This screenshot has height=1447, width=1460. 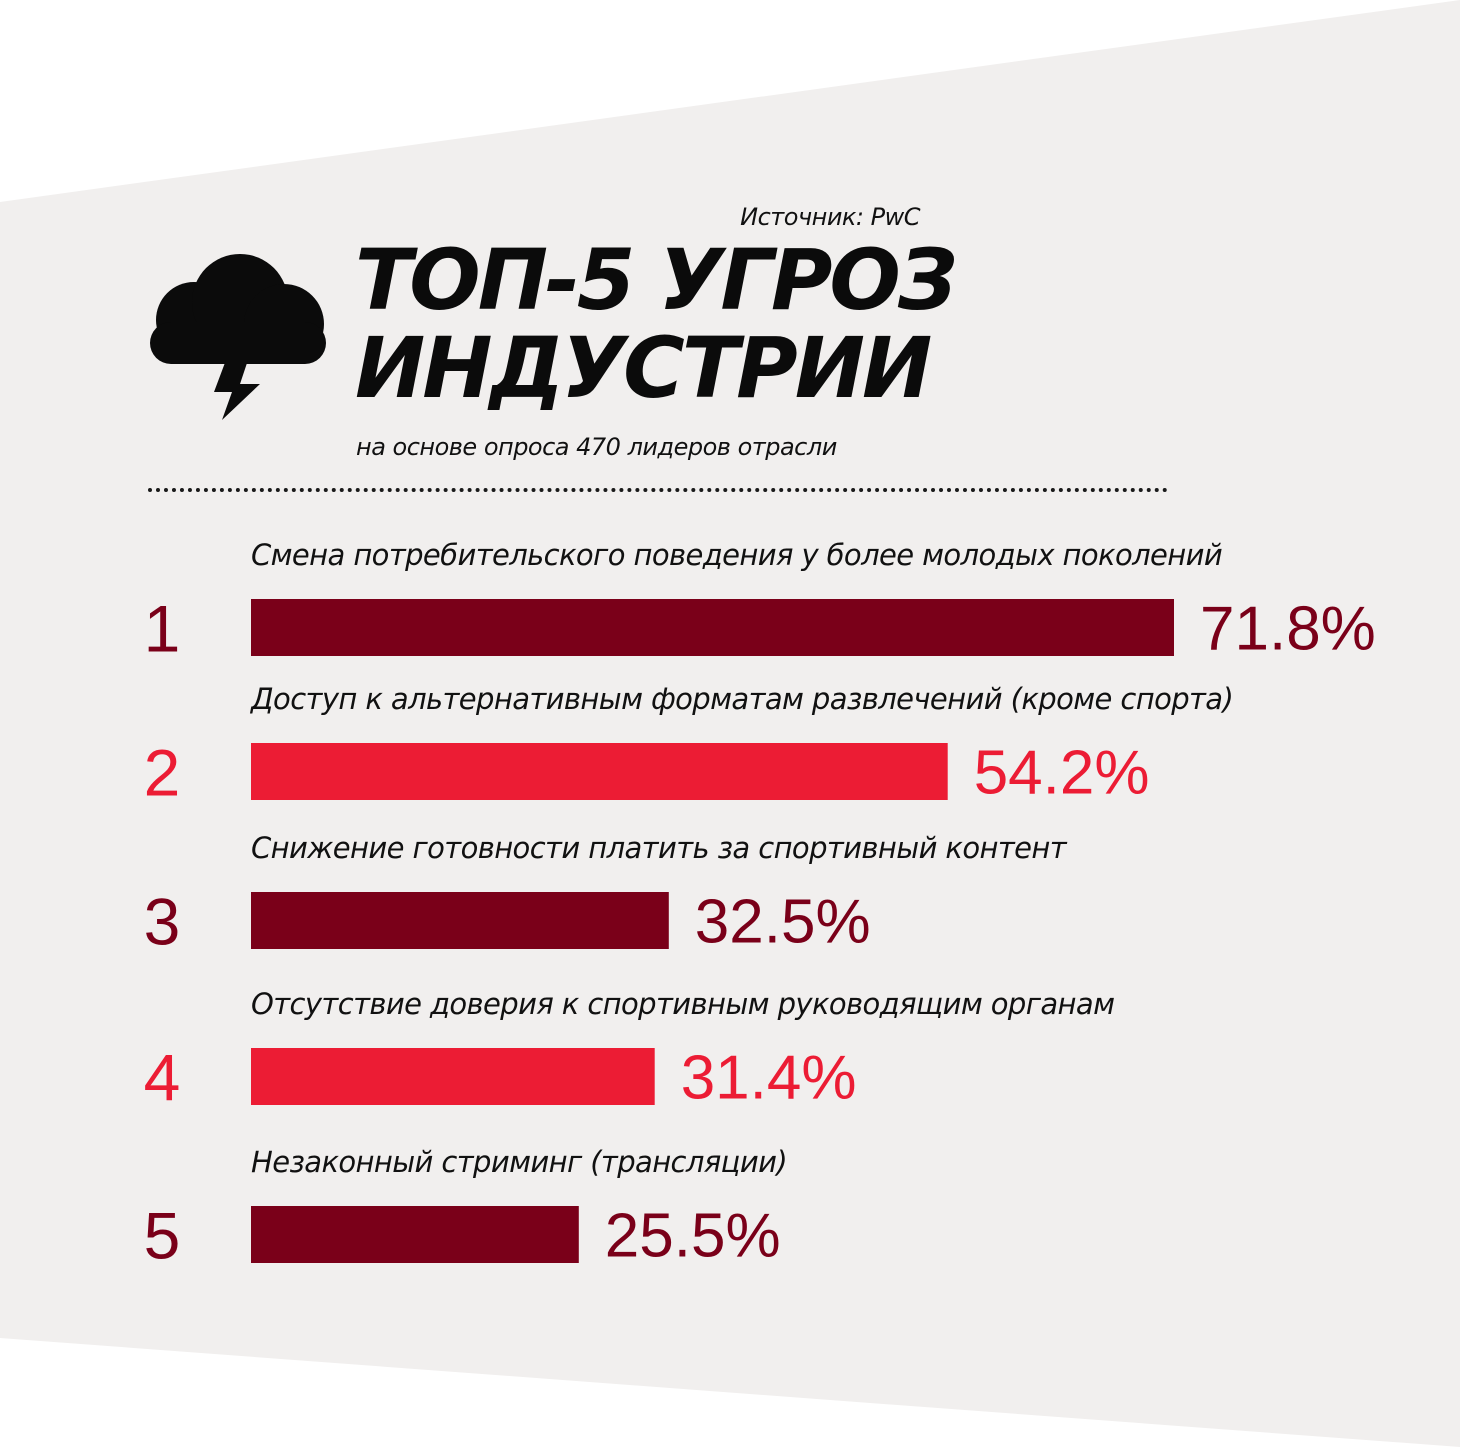 I want to click on threat-value-label: 71.8%, so click(x=1288, y=629).